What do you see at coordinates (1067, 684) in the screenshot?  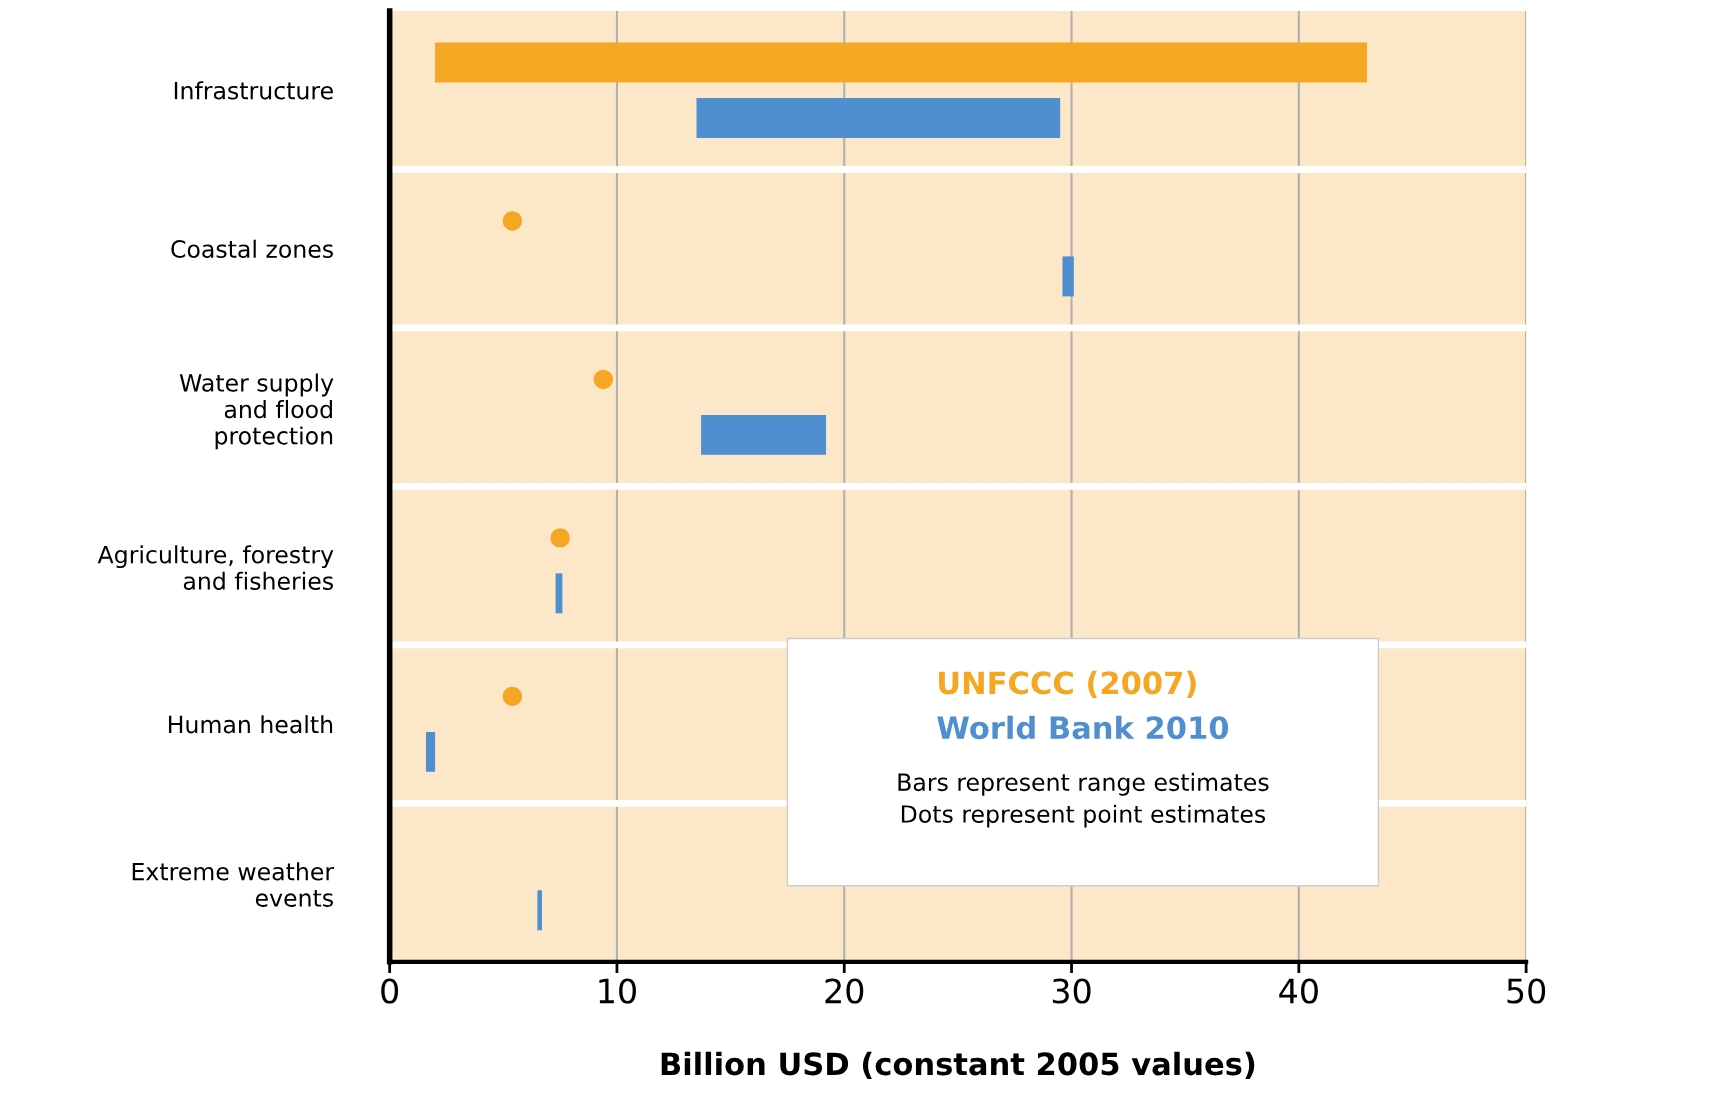 I see `text: UNFCCC (2007)` at bounding box center [1067, 684].